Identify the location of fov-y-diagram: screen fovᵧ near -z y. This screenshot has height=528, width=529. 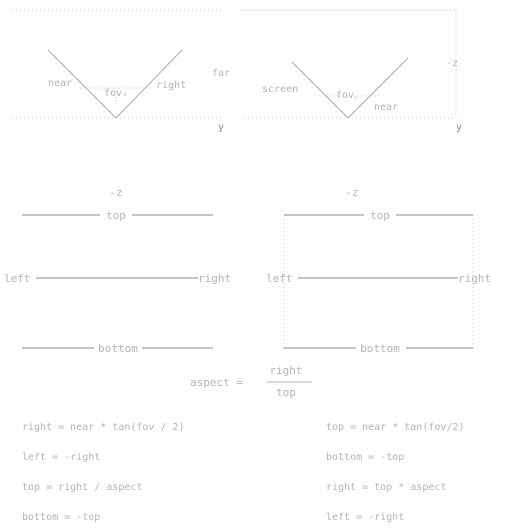
(352, 71).